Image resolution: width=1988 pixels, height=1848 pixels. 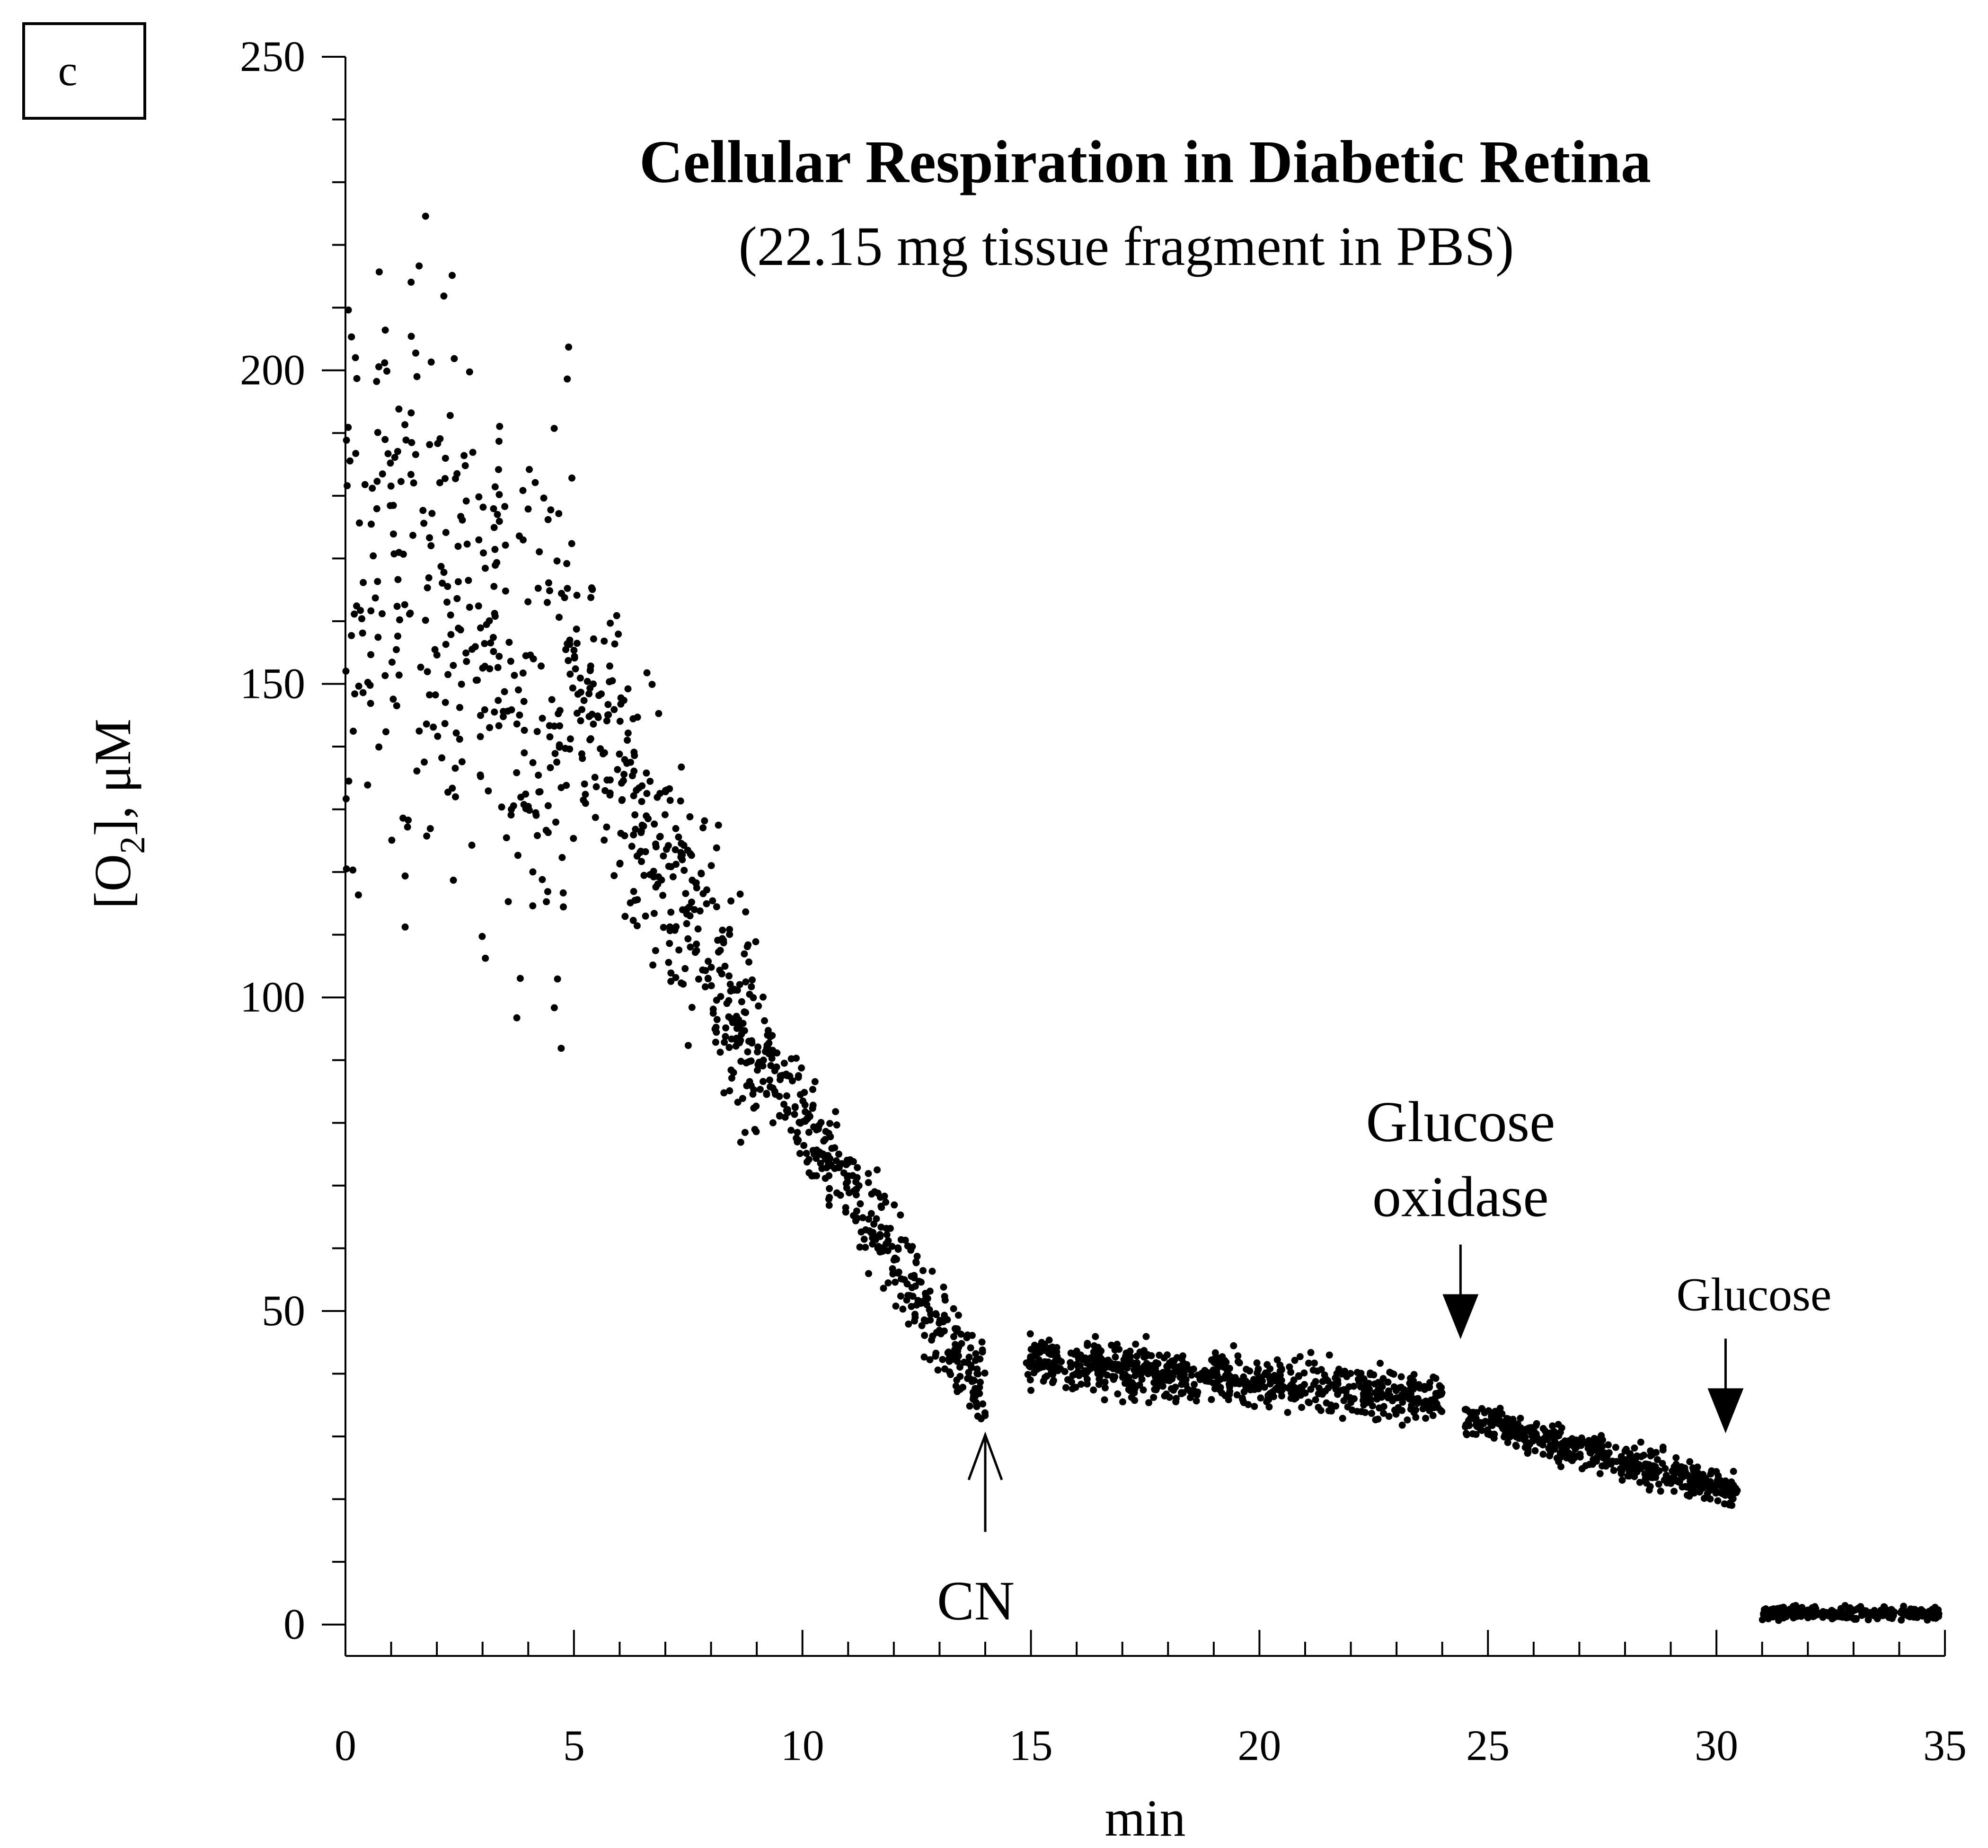 I want to click on y-axis-label: [O2], μM, so click(x=118, y=814).